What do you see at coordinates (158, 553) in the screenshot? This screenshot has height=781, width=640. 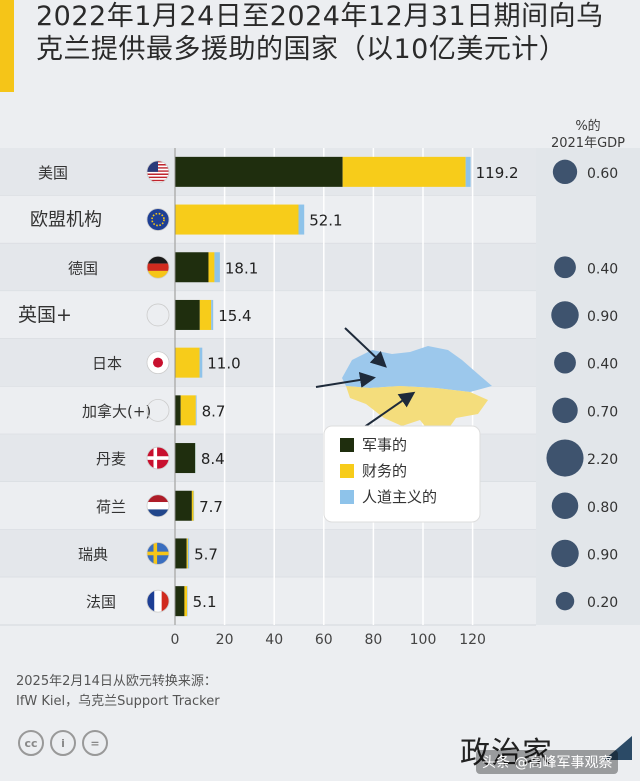 I see `se-flag-icon-fill` at bounding box center [158, 553].